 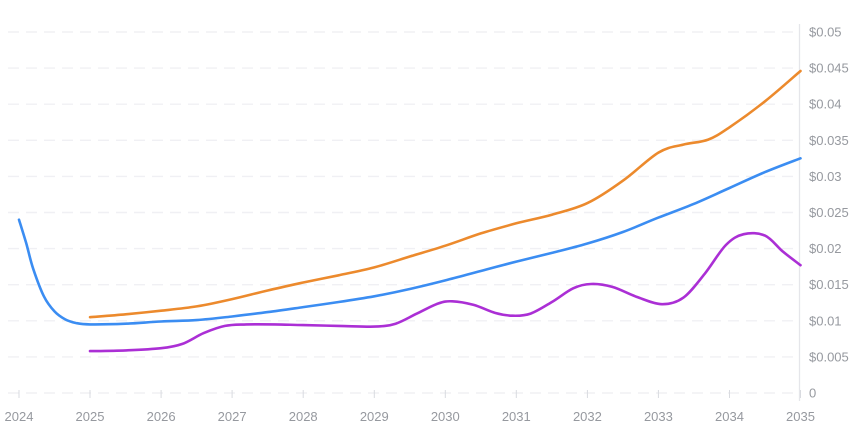 I want to click on y-tick-label: $0.025, so click(x=829, y=212).